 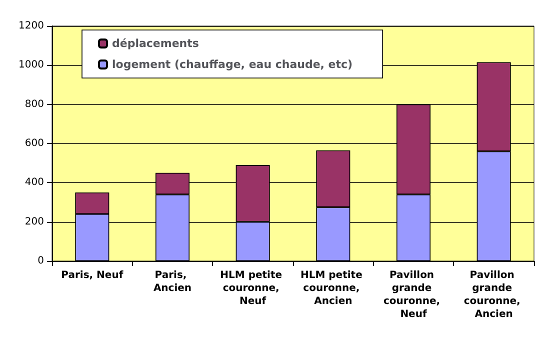 I want to click on y-tick-label: 1200, so click(x=31, y=26).